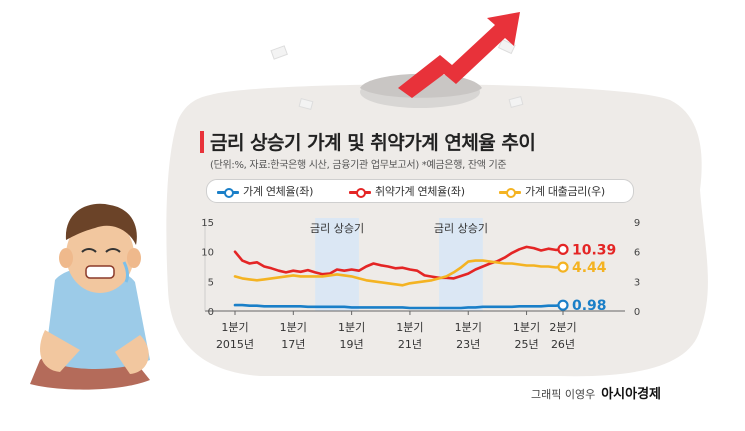 This screenshot has height=431, width=745. What do you see at coordinates (360, 192) in the screenshot?
I see `legend-swatch-red` at bounding box center [360, 192].